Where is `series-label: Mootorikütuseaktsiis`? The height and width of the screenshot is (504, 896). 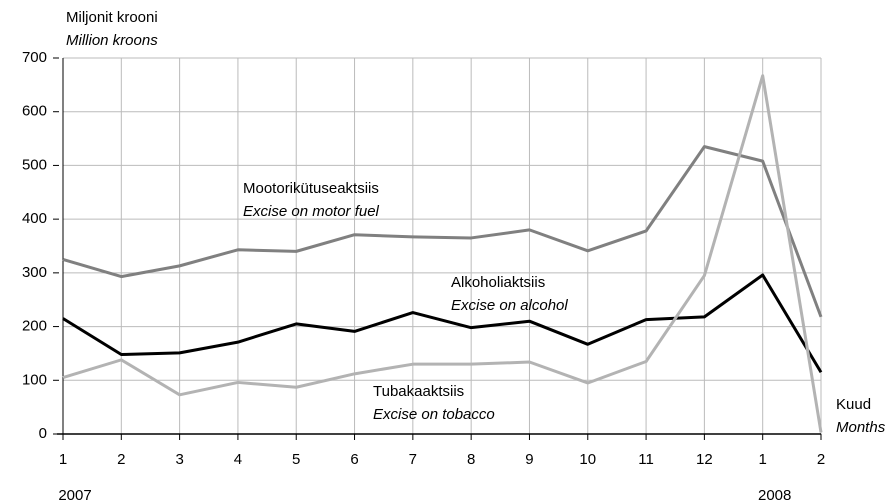
series-label: Mootorikütuseaktsiis is located at coordinates (311, 188).